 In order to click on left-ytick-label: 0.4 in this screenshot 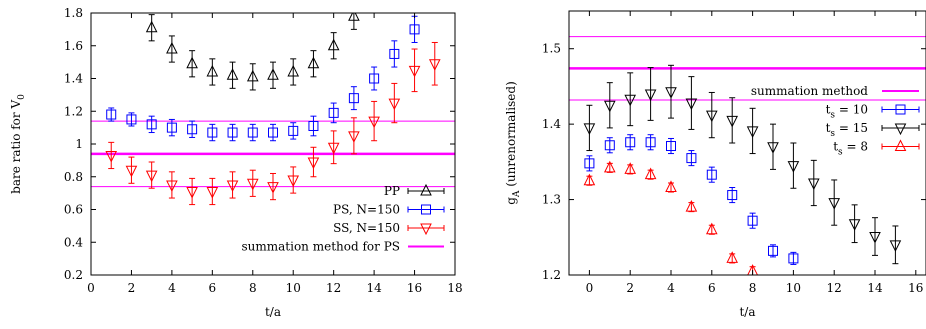, I will do `click(73, 242)`.